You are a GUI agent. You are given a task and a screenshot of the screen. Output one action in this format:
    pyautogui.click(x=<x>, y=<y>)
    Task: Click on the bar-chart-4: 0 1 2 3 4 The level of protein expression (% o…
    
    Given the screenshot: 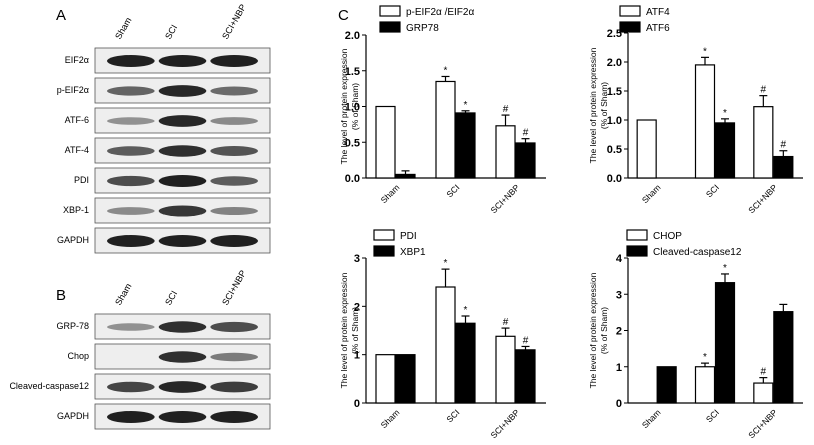 What is the action you would take?
    pyautogui.click(x=695, y=334)
    